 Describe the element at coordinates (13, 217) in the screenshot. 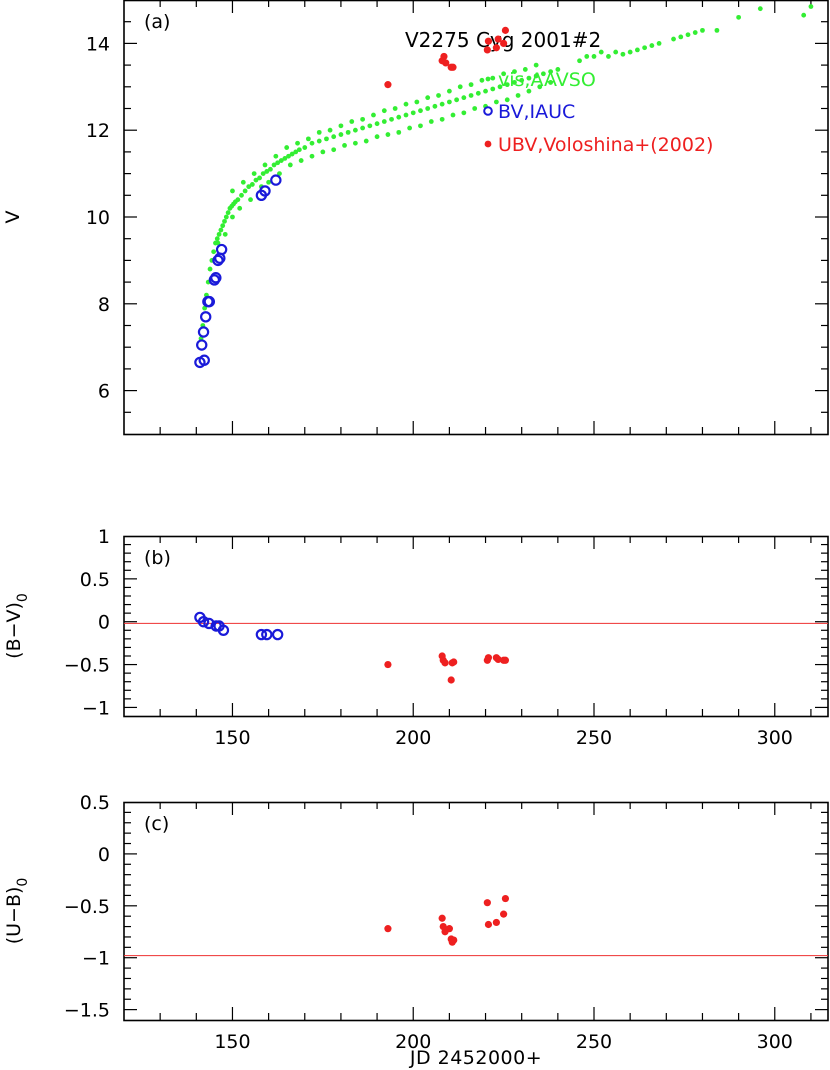

I see `y-axis-label: V` at that location.